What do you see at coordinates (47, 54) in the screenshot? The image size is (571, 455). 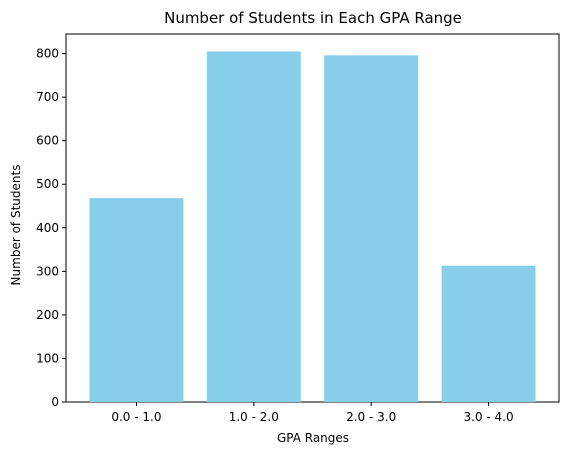 I see `y-tick-label: 800` at bounding box center [47, 54].